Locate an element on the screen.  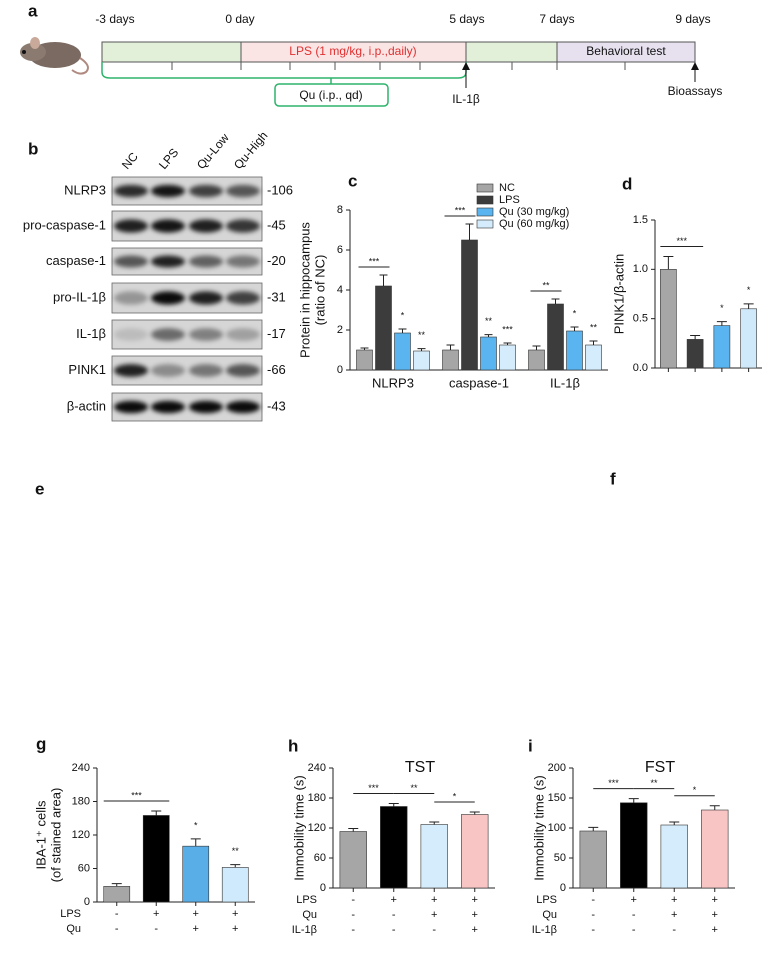
protein-label: β-actin is located at coordinates (86, 405).